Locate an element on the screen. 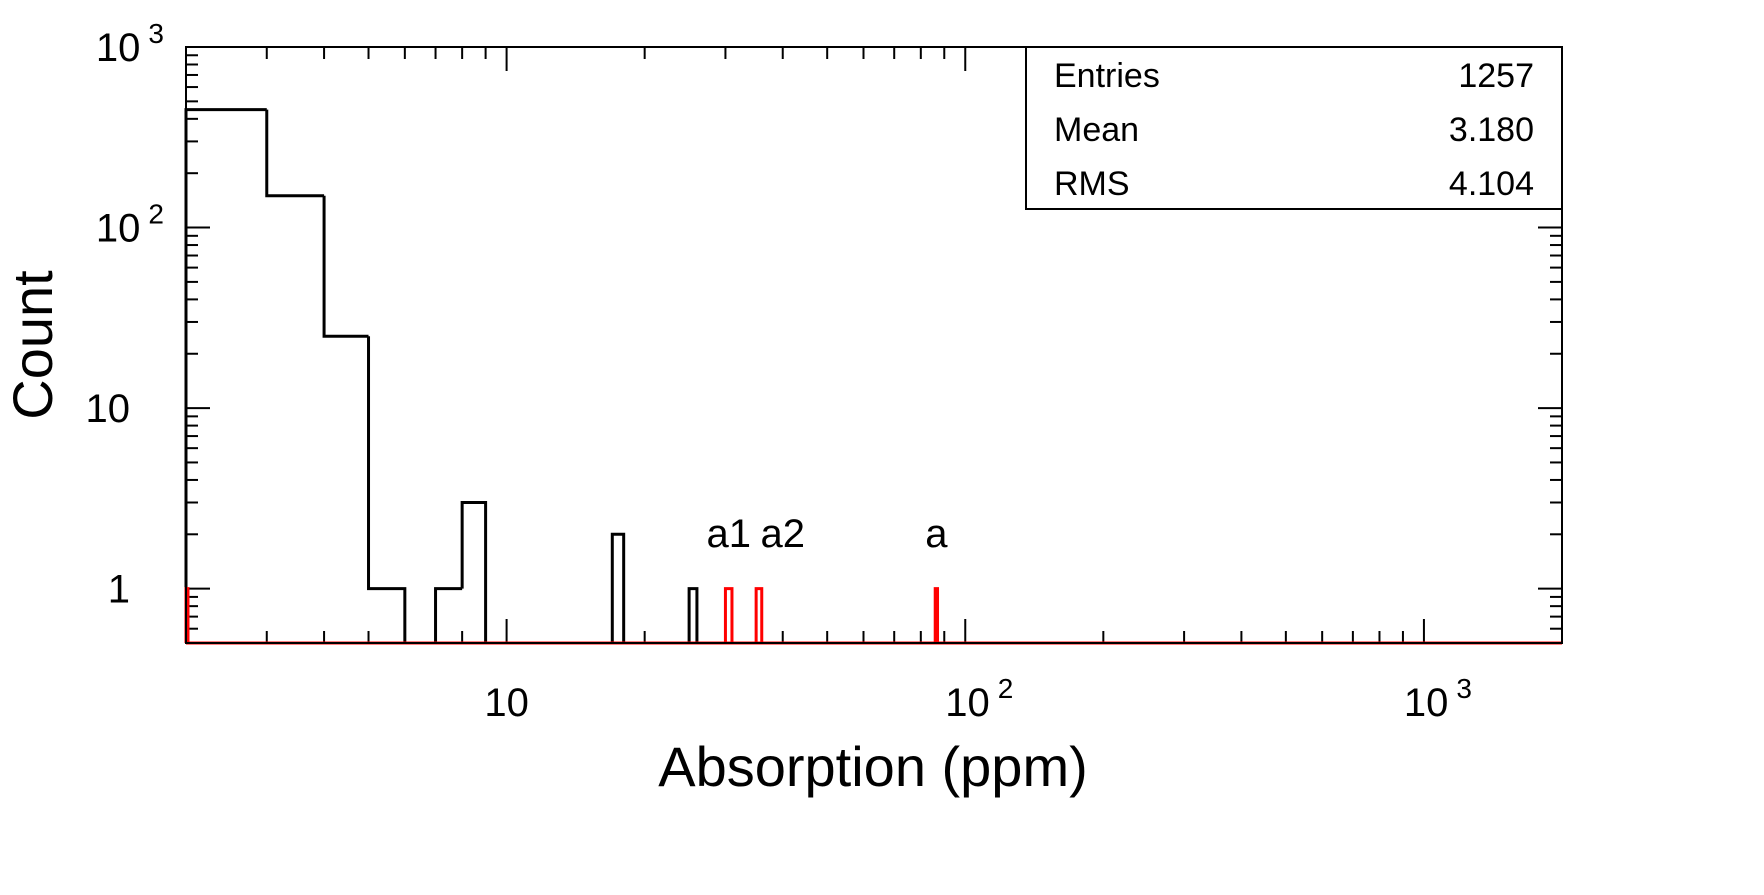 The width and height of the screenshot is (1764, 895). y-tick-label: 10 3 is located at coordinates (130, 44).